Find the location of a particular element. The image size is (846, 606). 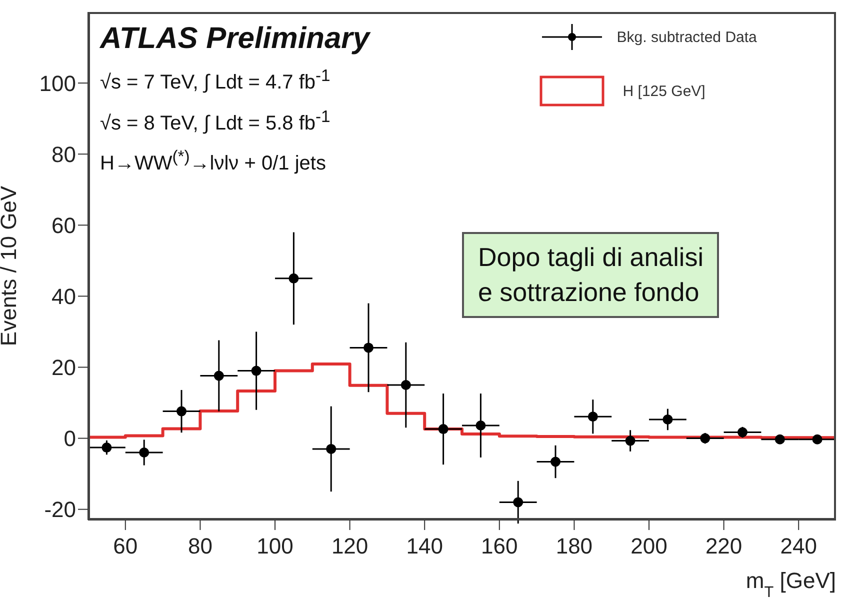

legend-label: Bkg. subtracted Data is located at coordinates (686, 37).